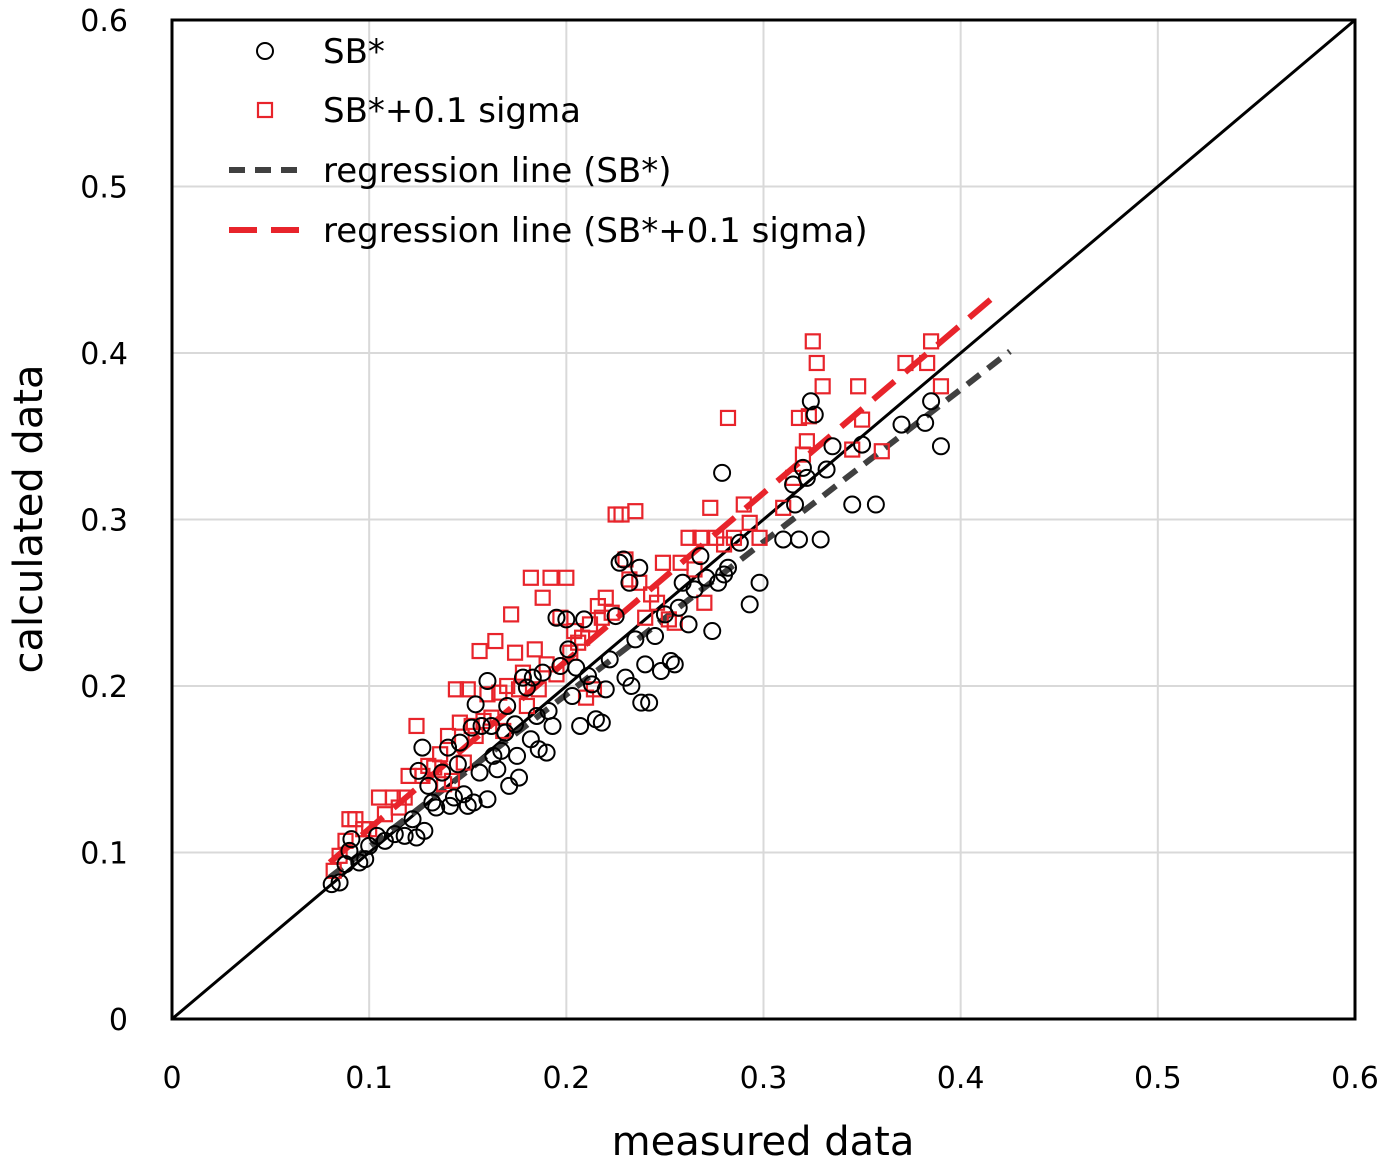  Describe the element at coordinates (29, 518) in the screenshot. I see `y-axis-title: calculated data` at that location.